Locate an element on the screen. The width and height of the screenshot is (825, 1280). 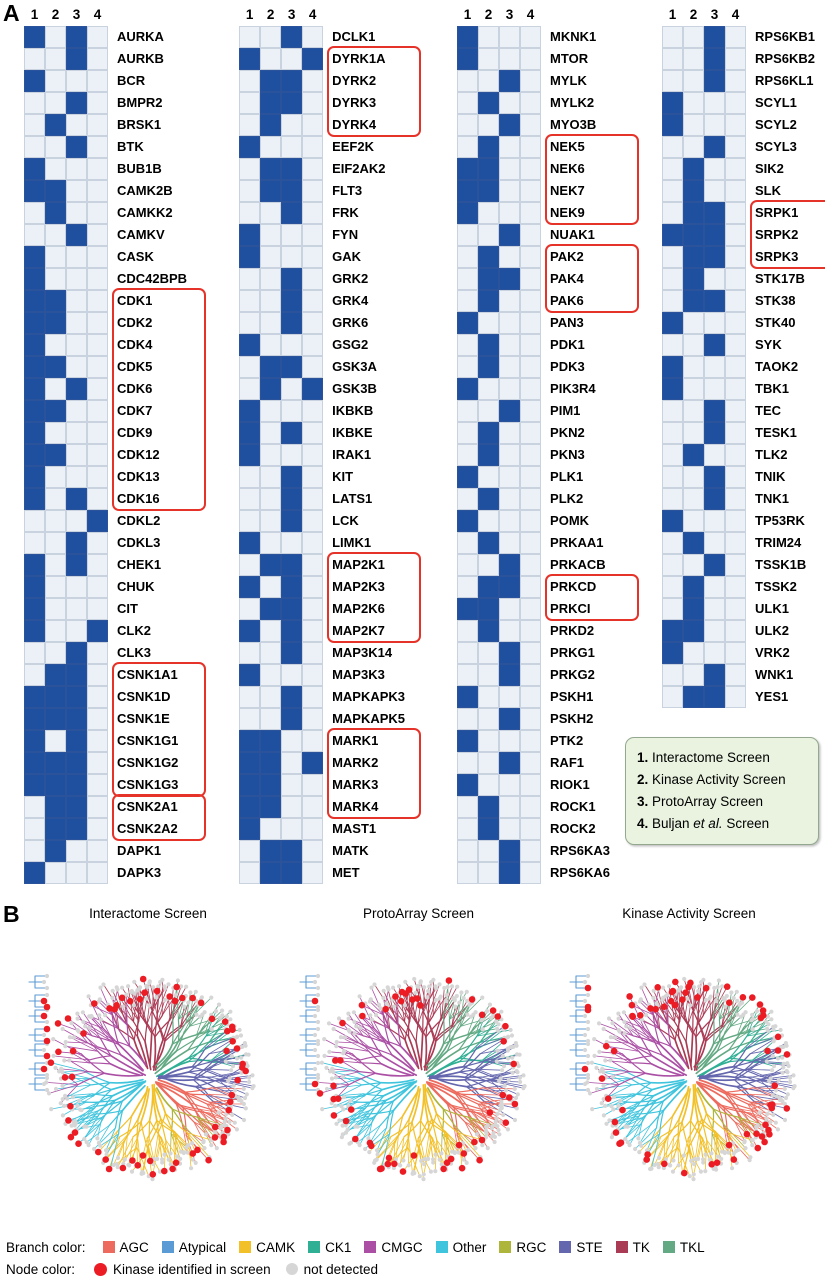
gene-label: MAP2K7 is located at coordinates (358, 630).